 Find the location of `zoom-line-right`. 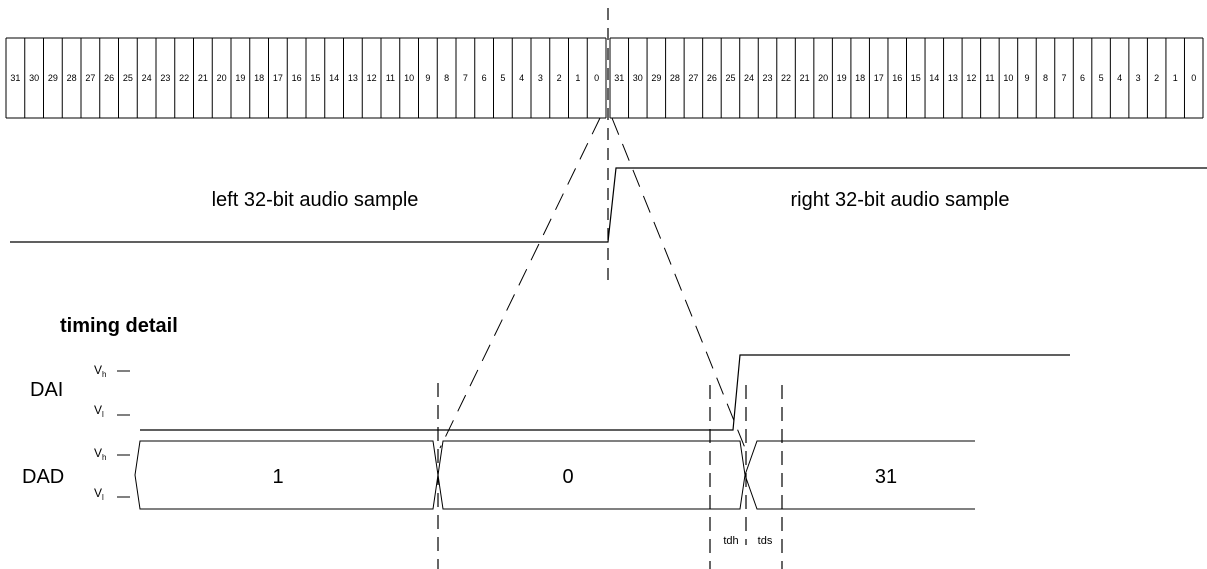

zoom-line-right is located at coordinates (678, 283).